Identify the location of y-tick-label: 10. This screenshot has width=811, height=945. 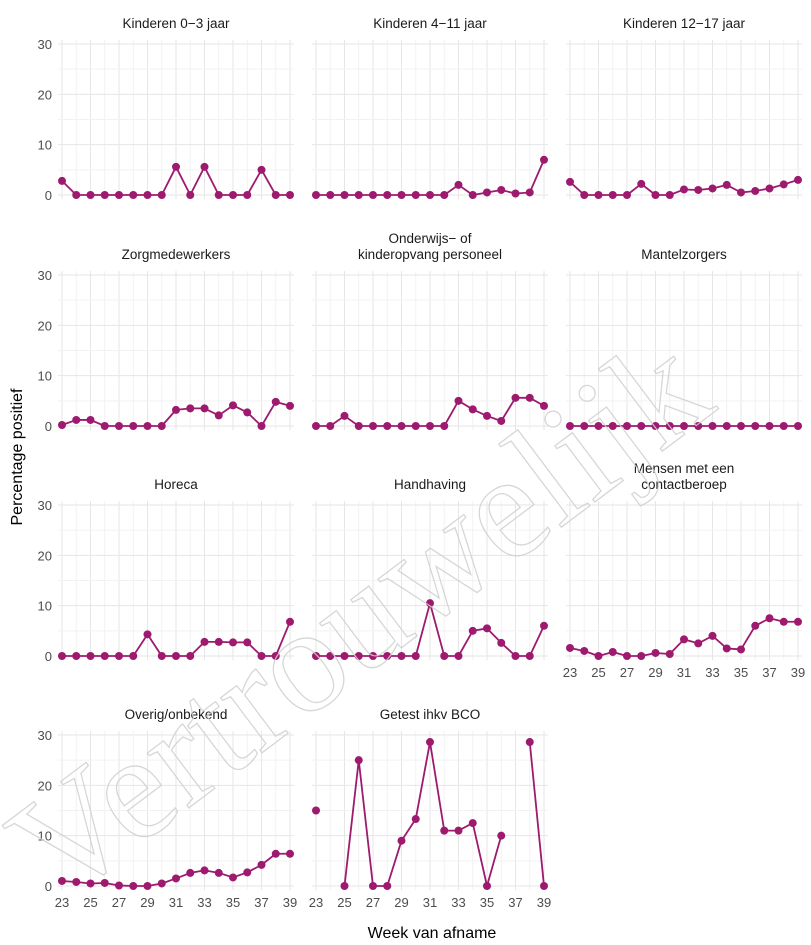
(45, 145).